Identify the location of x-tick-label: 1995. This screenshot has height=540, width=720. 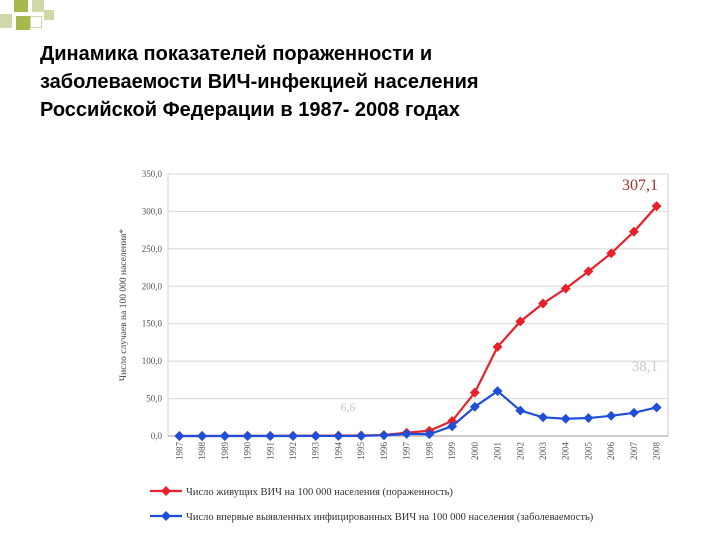
(361, 451).